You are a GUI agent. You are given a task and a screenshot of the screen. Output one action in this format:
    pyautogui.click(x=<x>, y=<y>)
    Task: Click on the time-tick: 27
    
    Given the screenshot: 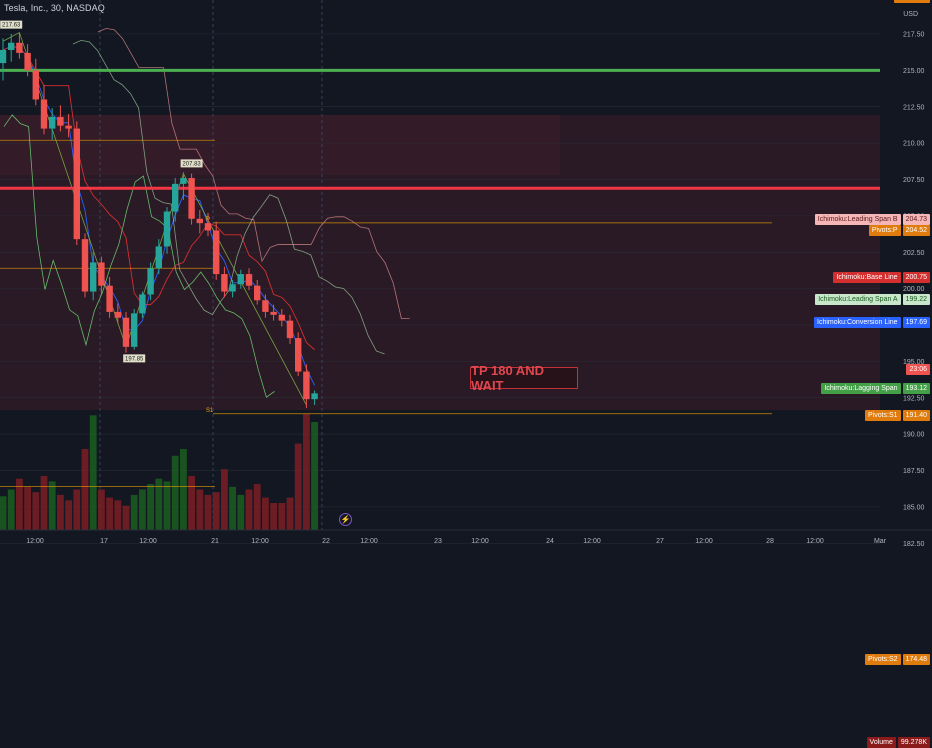 What is the action you would take?
    pyautogui.click(x=660, y=541)
    